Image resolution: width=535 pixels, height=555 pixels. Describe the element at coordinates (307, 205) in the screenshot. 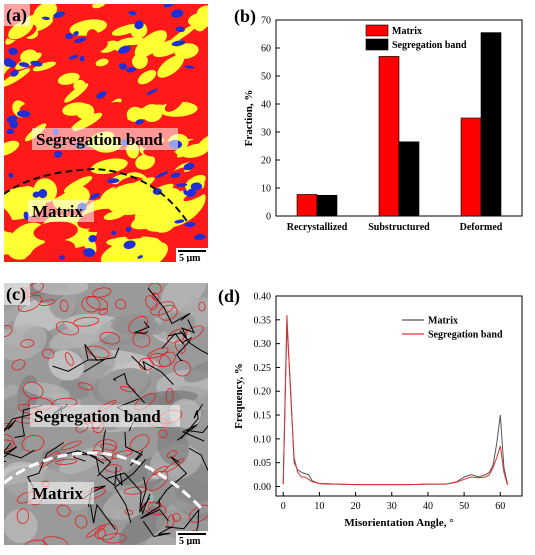

I see `bar-matrix` at that location.